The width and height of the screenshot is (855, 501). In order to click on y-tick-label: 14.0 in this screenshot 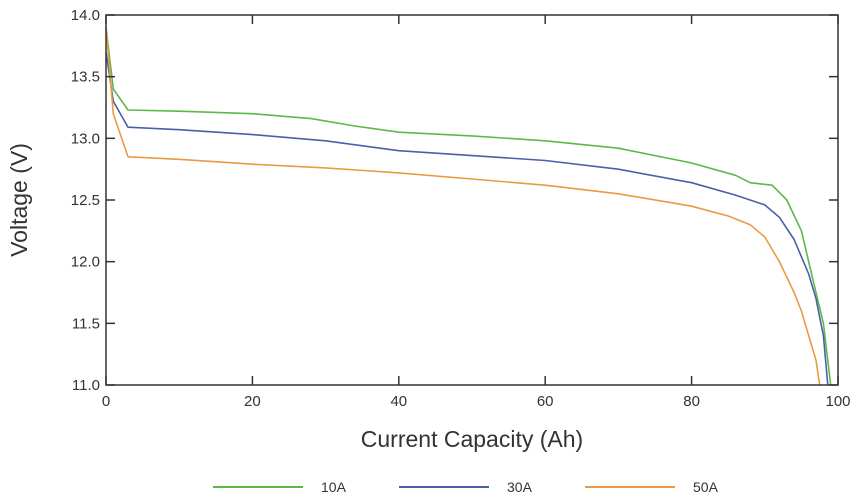, I will do `click(85, 15)`.